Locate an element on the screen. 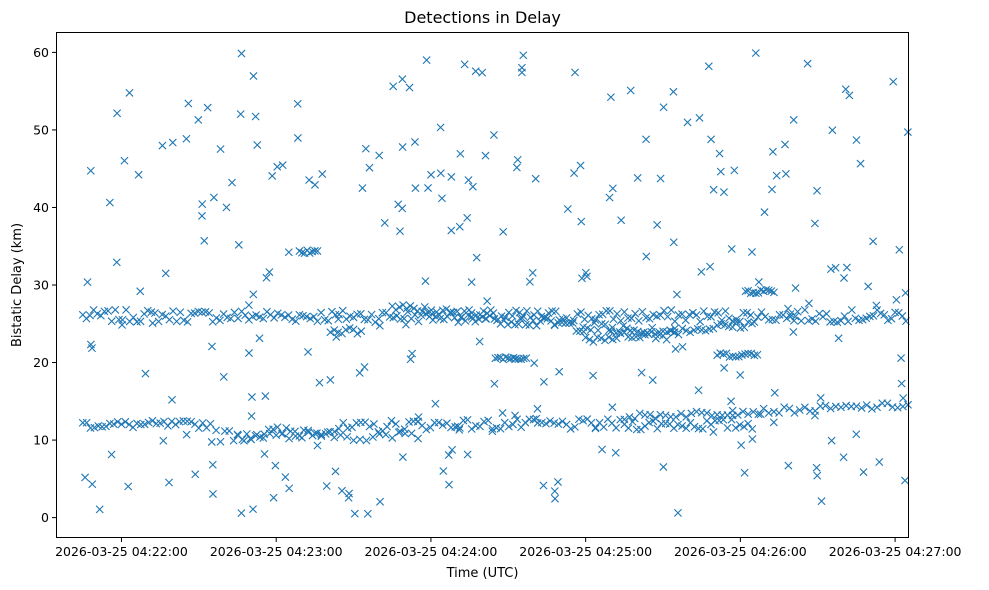 This screenshot has height=590, width=989. y-axis-ticks: 0 10 20 30 40 50 60 is located at coordinates (45, 285).